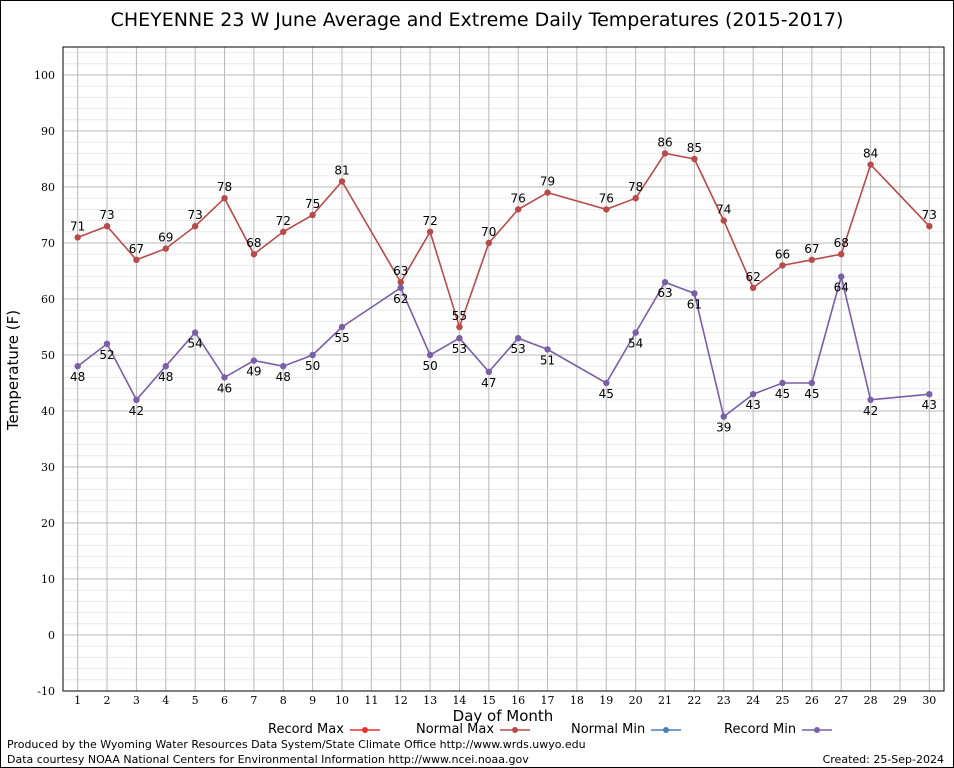 This screenshot has height=768, width=954. Describe the element at coordinates (518, 700) in the screenshot. I see `x-tick-label: 16` at that location.